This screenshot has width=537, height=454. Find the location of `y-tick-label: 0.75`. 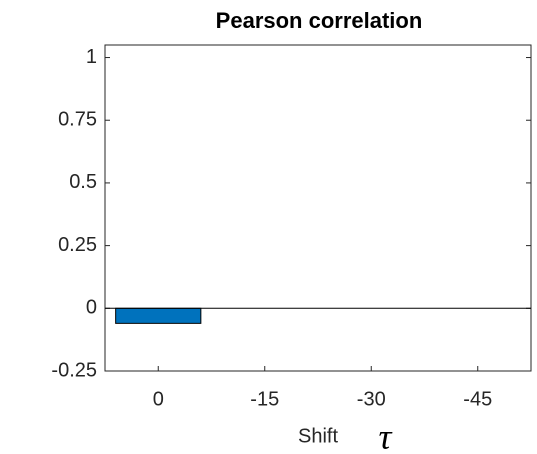

y-tick-label: 0.75 is located at coordinates (77, 120).